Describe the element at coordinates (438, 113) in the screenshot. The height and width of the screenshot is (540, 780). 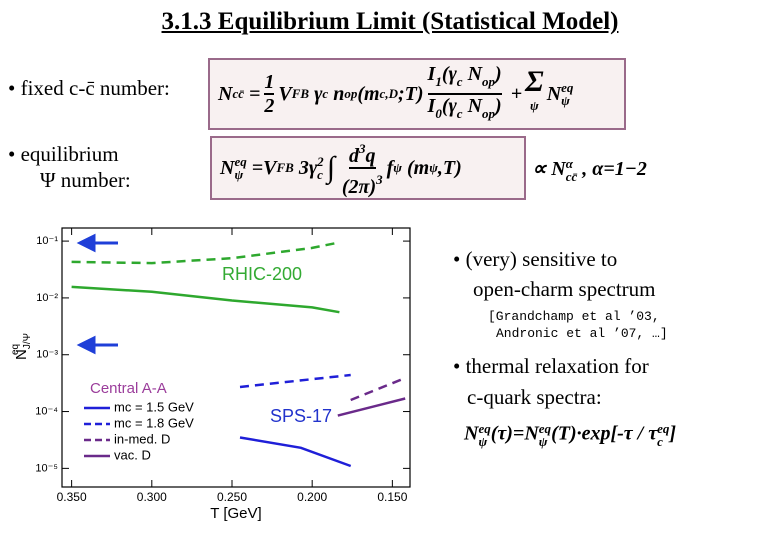
I see `formula-part: 0` at that location.